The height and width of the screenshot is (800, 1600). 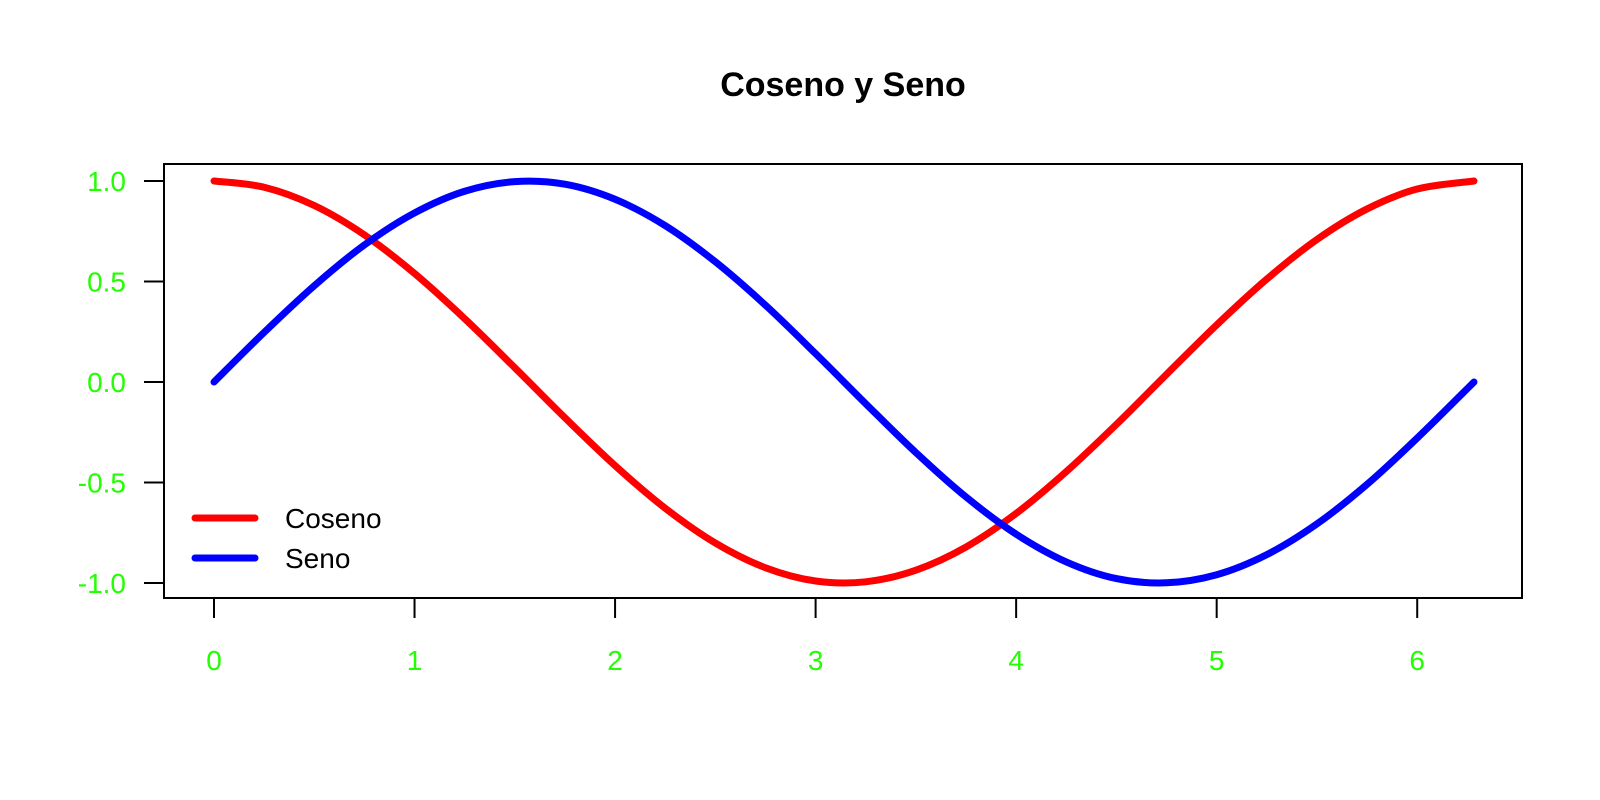 I want to click on x-tick-label: 0, so click(x=214, y=660).